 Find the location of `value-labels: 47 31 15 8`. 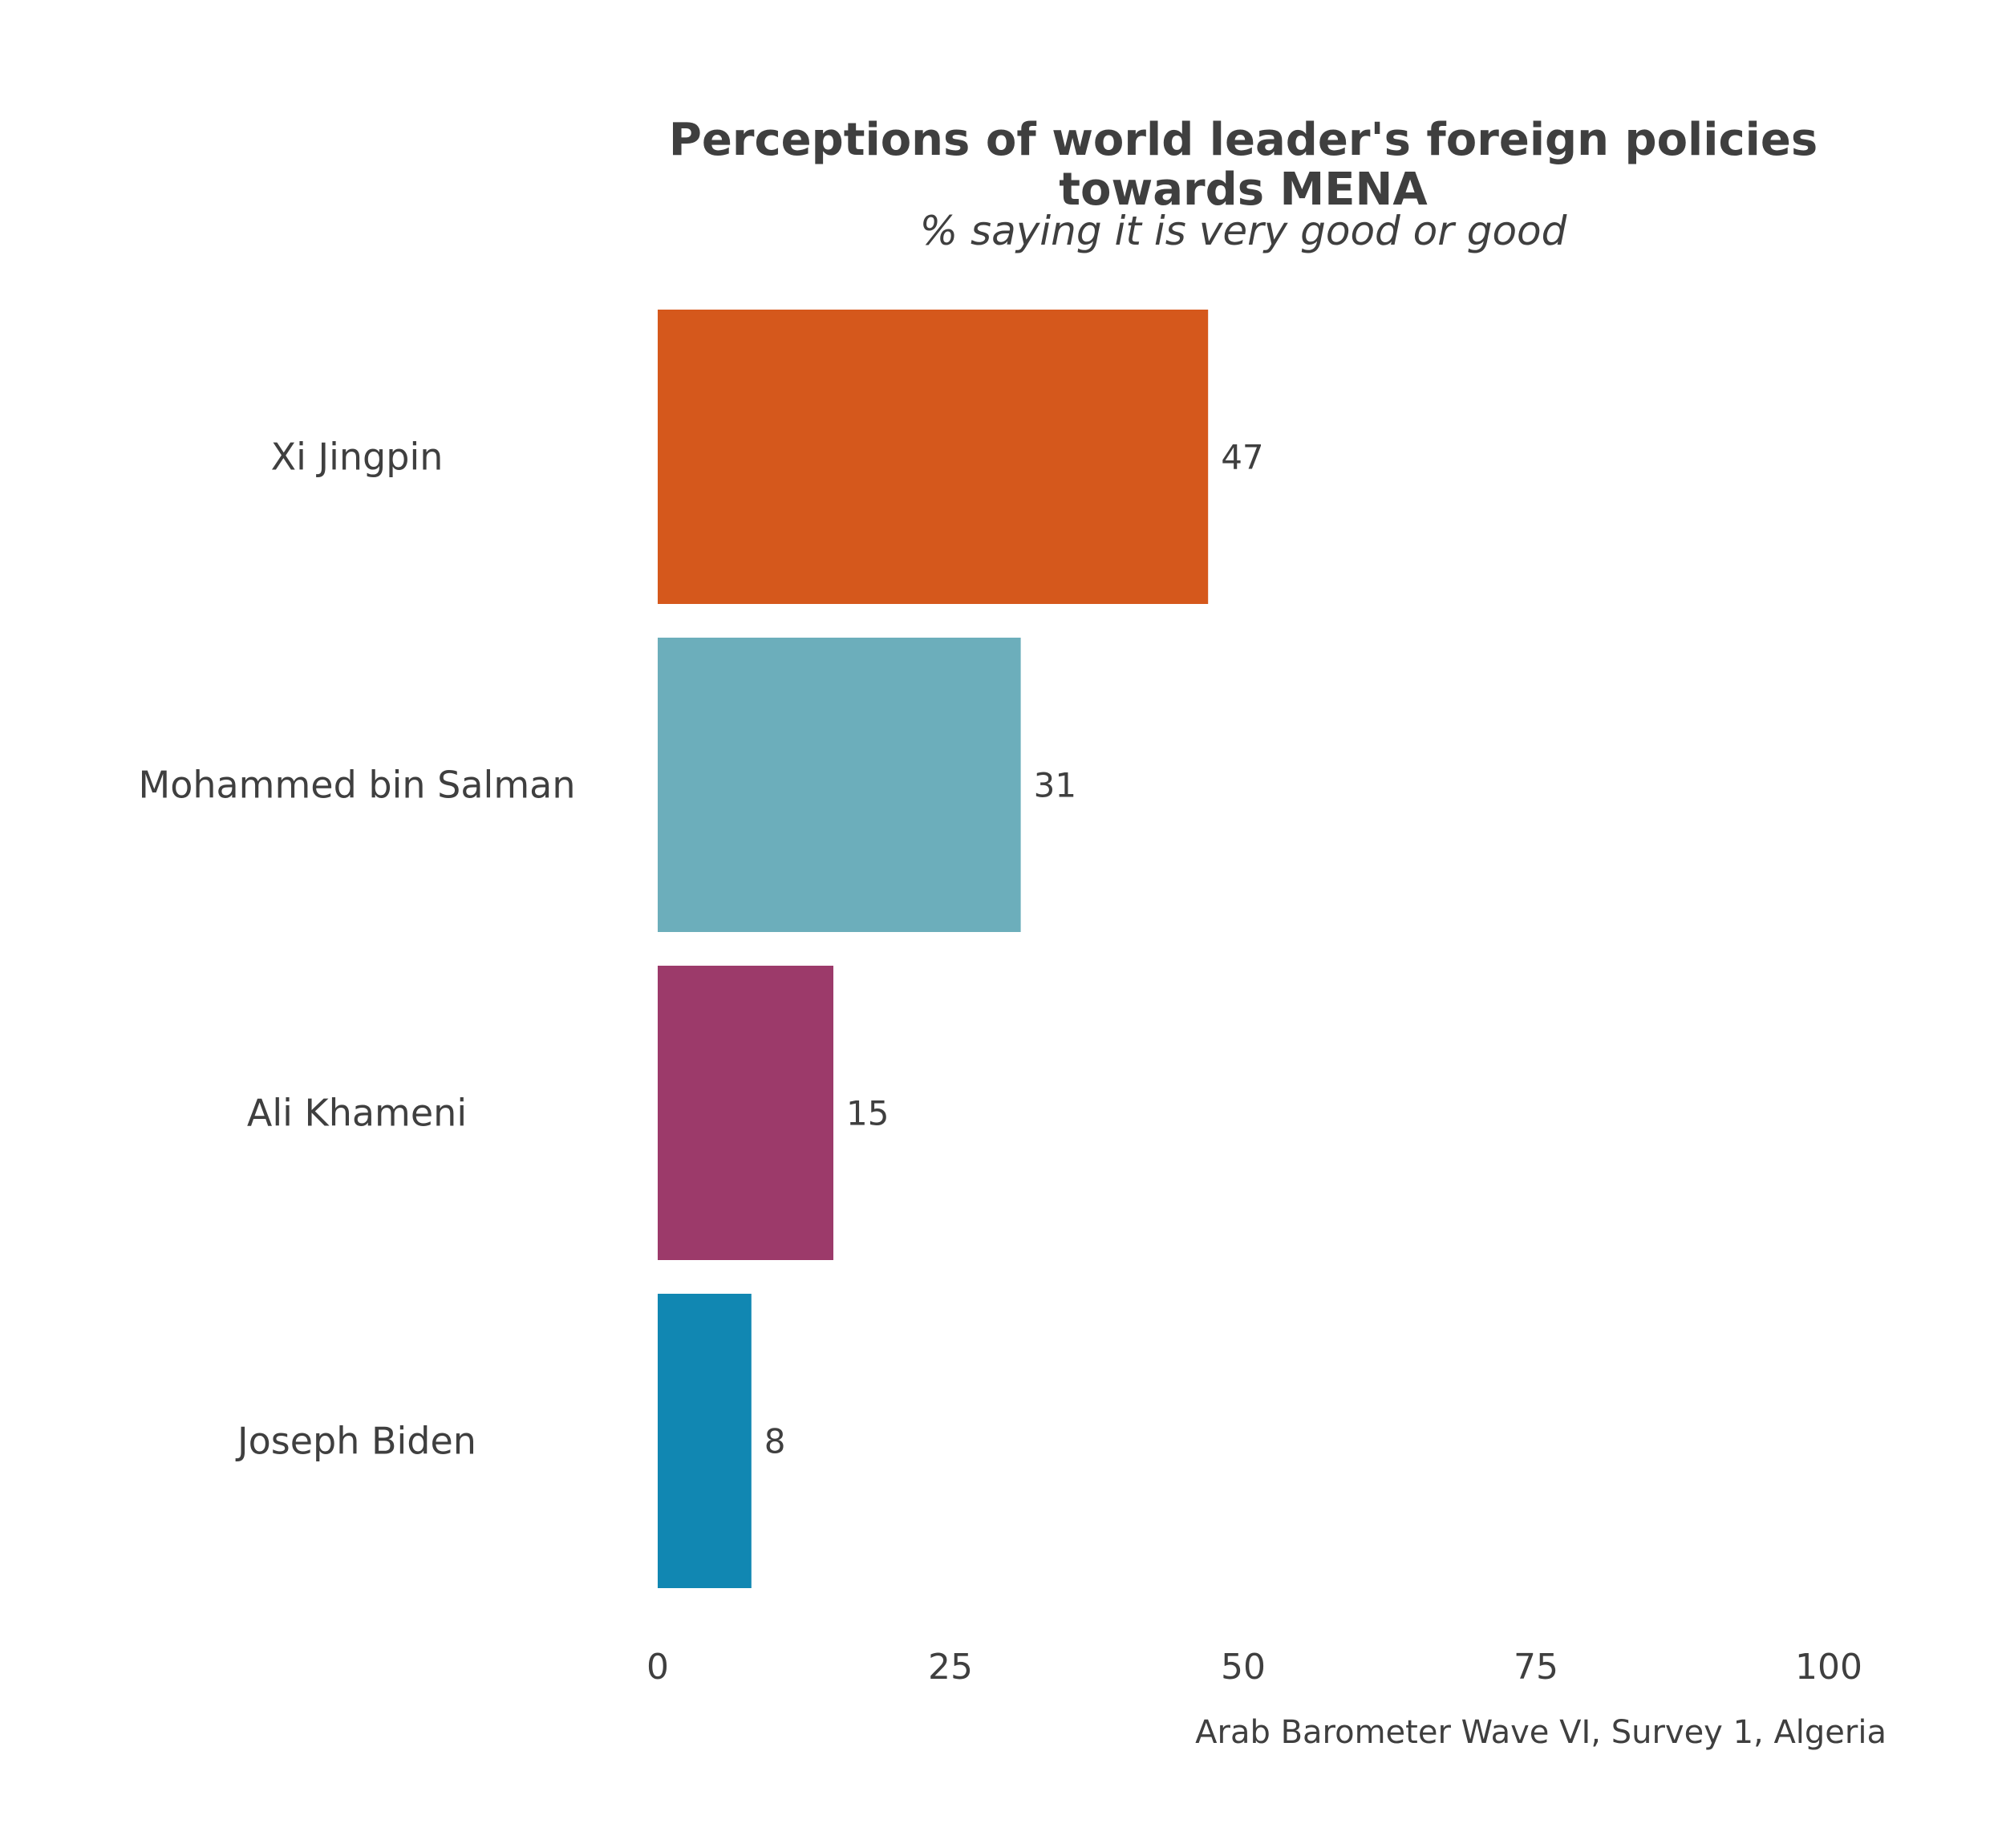

value-labels: 47 31 15 8 is located at coordinates (1014, 950).